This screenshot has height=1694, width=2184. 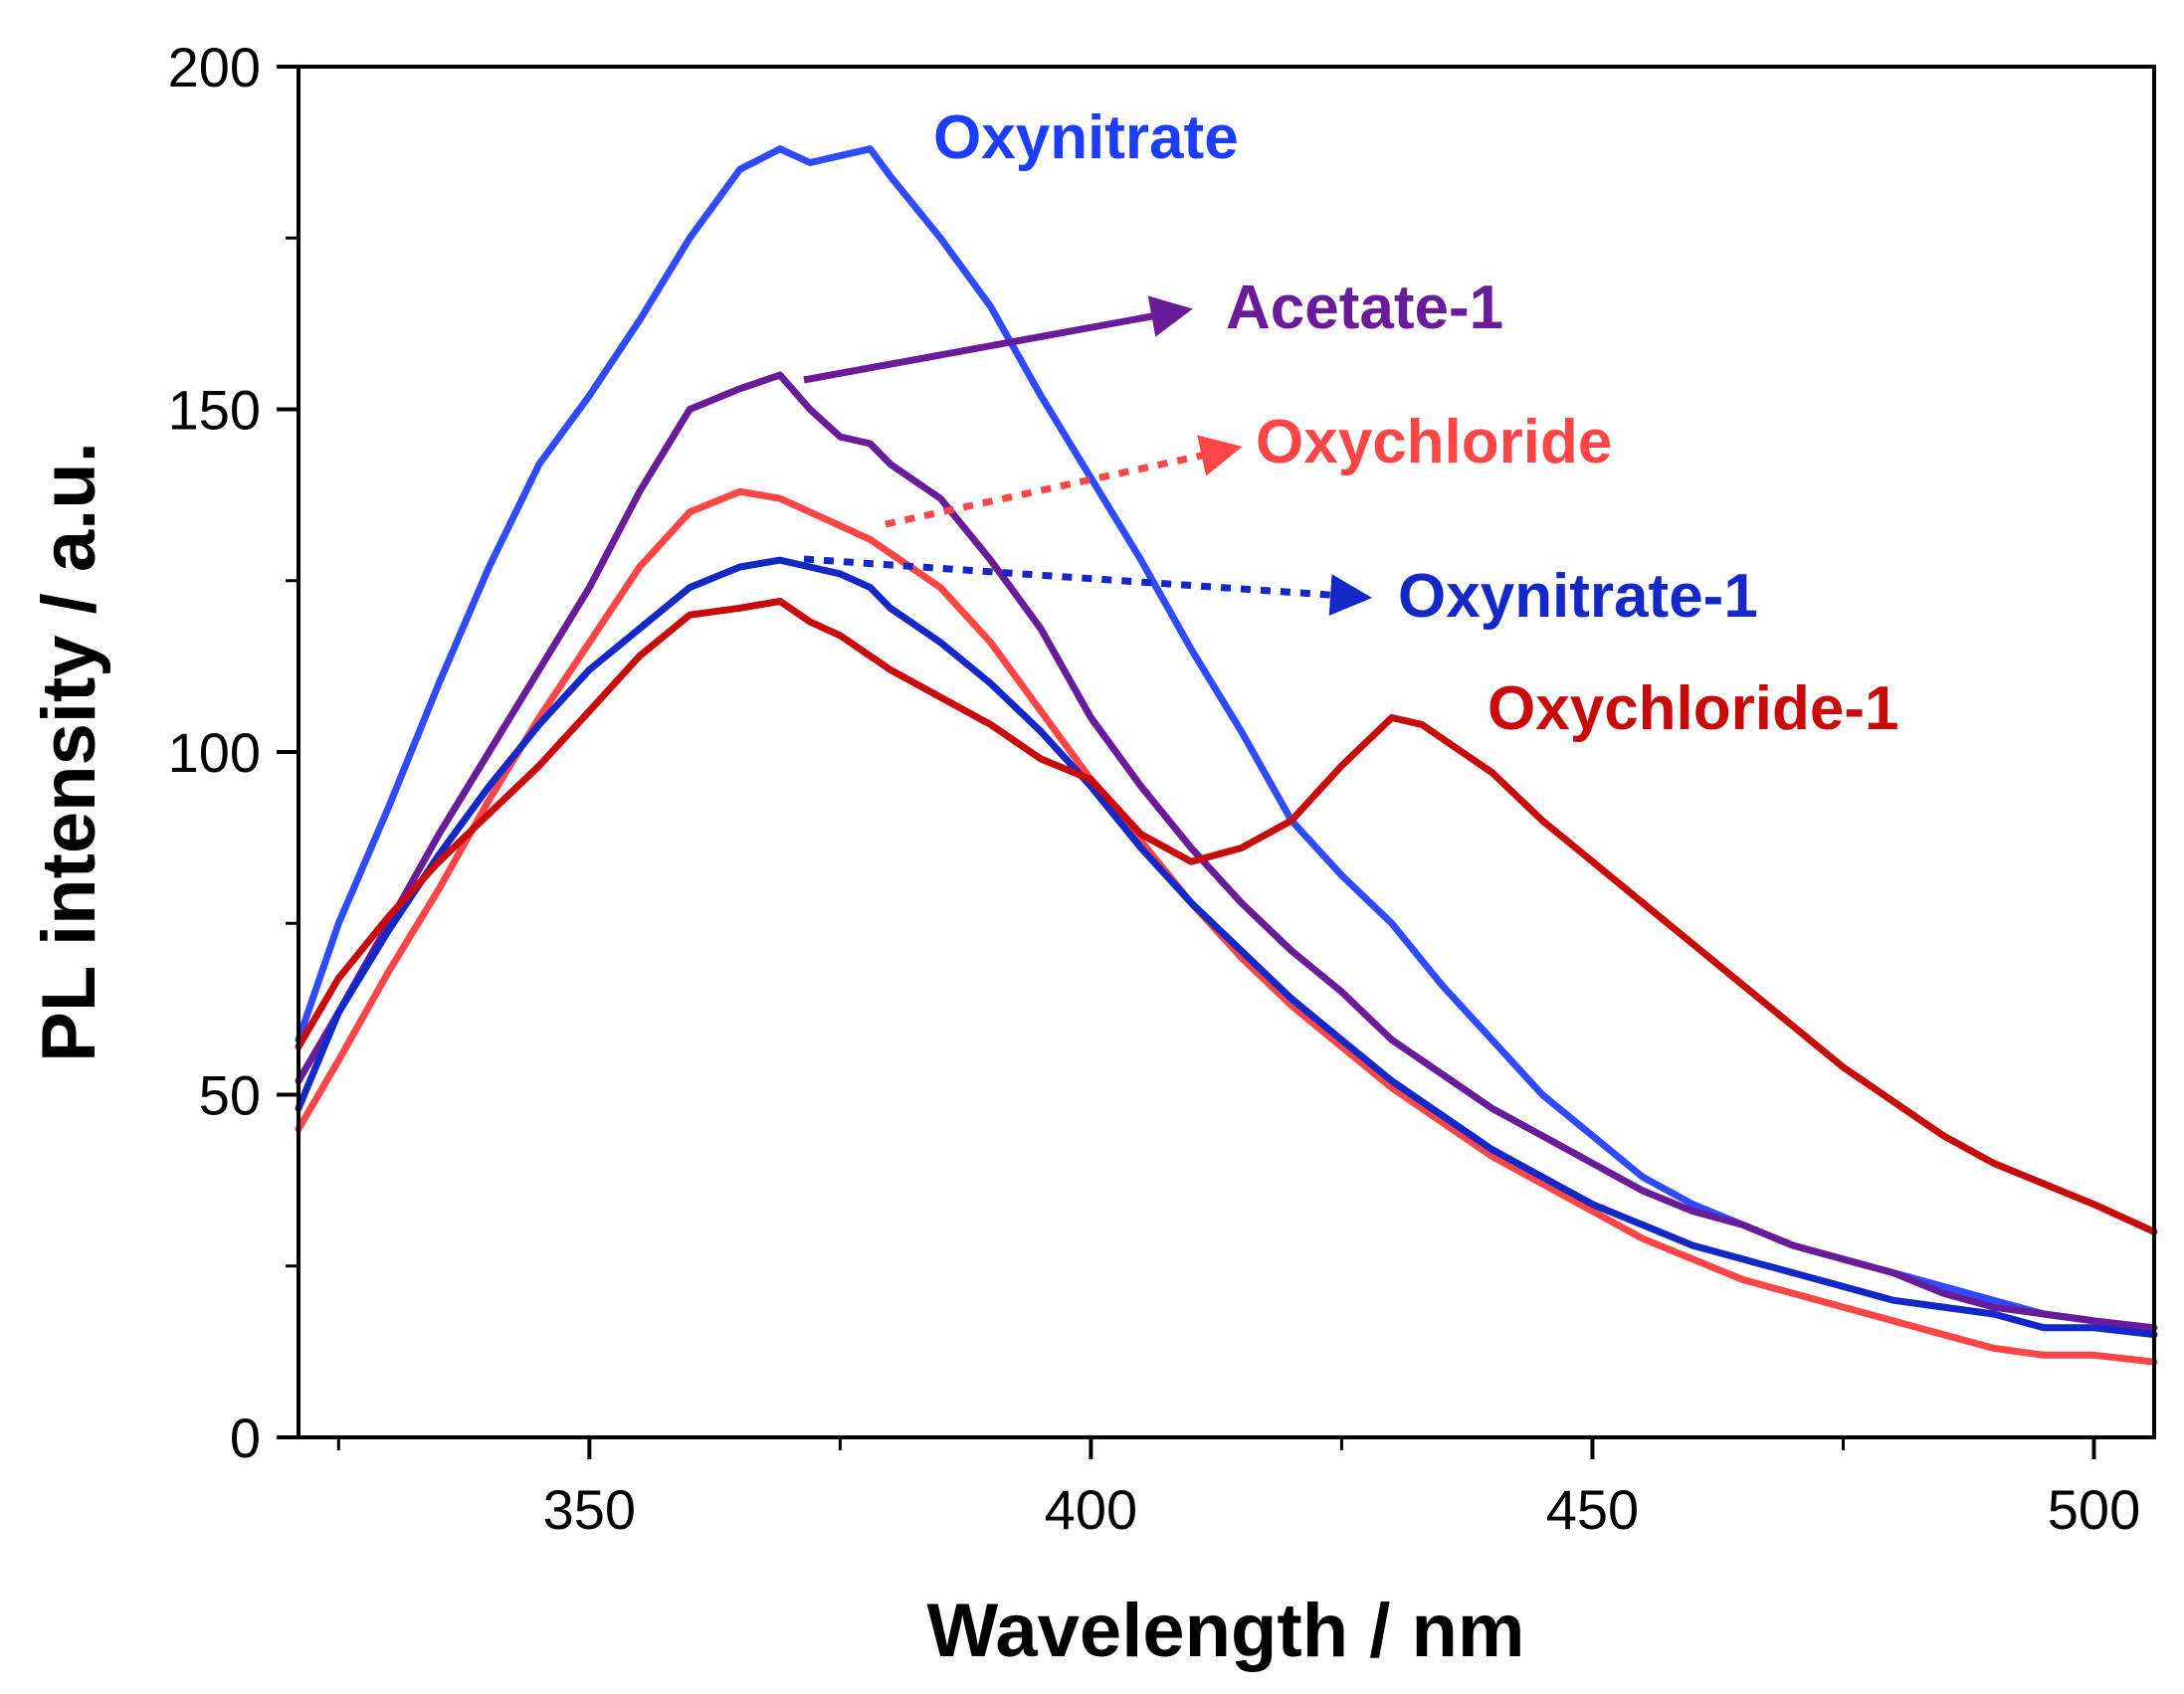 I want to click on label-oxynitrate-1: Oxynitrate-1, so click(x=1578, y=596).